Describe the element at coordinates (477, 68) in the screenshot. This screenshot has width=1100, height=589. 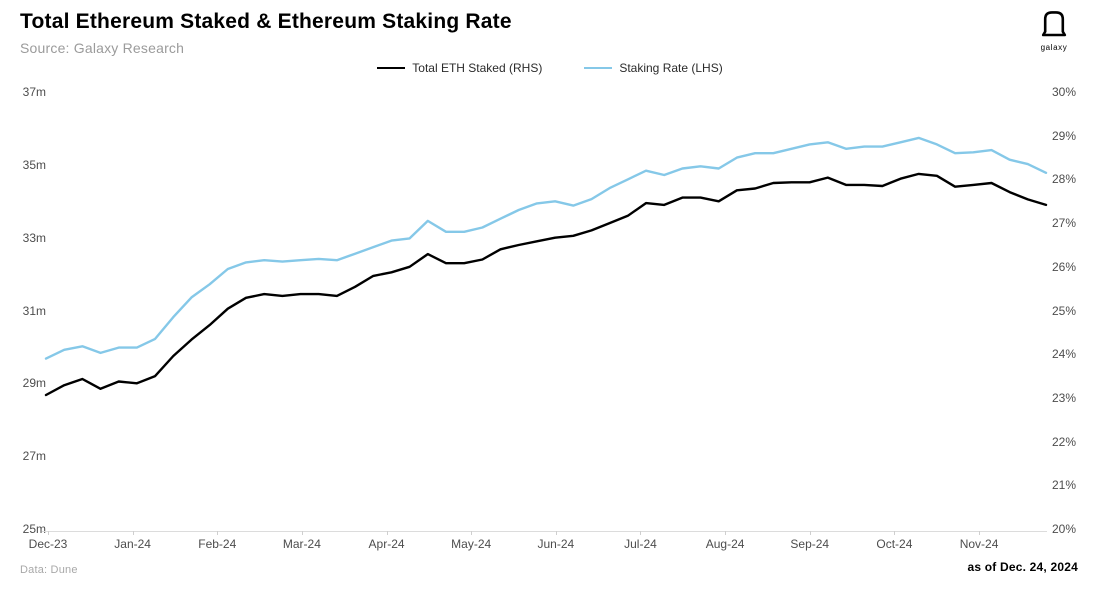
I see `legend-label: Total ETH Staked (RHS)` at that location.